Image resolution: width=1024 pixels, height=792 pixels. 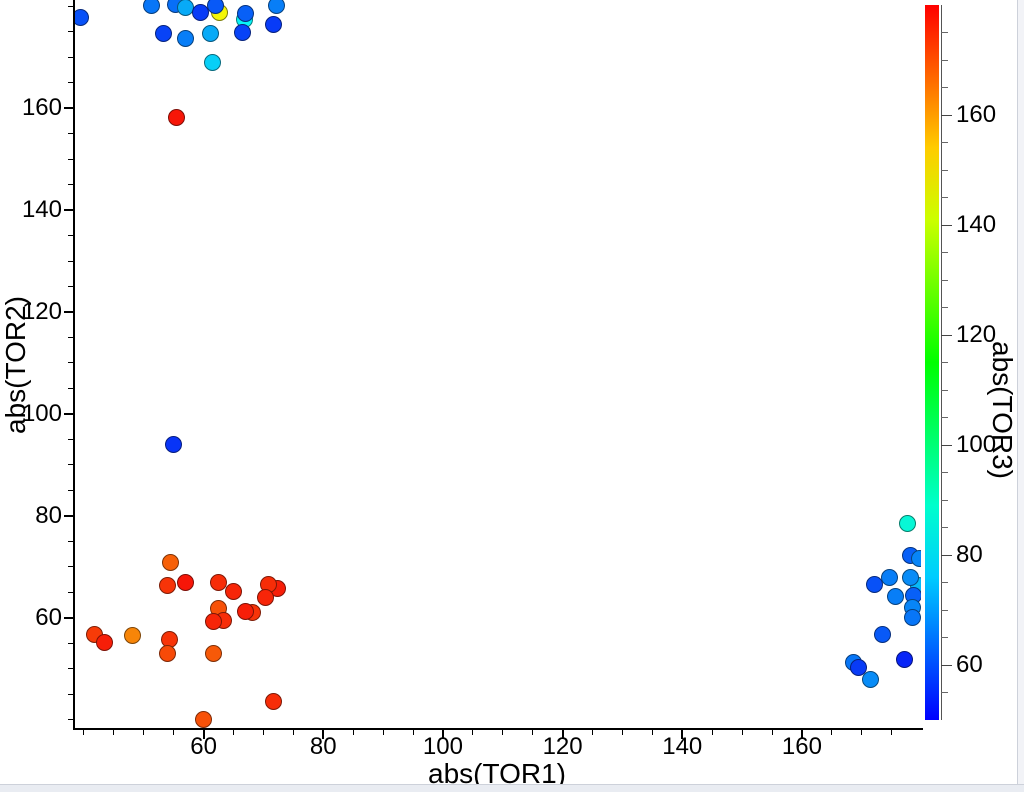 I want to click on y-tick-label: 140, so click(x=41, y=210).